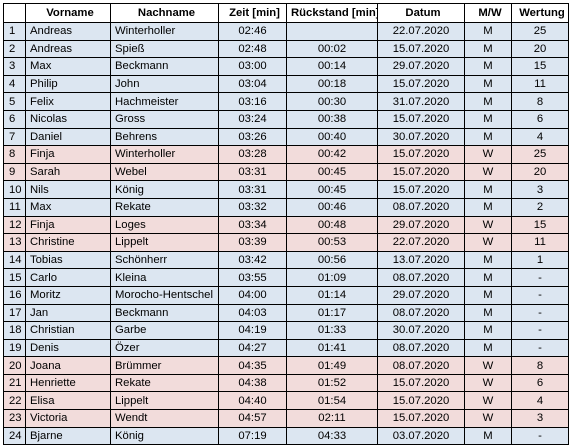 This screenshot has height=446, width=571. Describe the element at coordinates (421, 436) in the screenshot. I see `cell-date: 03.07.2020` at that location.